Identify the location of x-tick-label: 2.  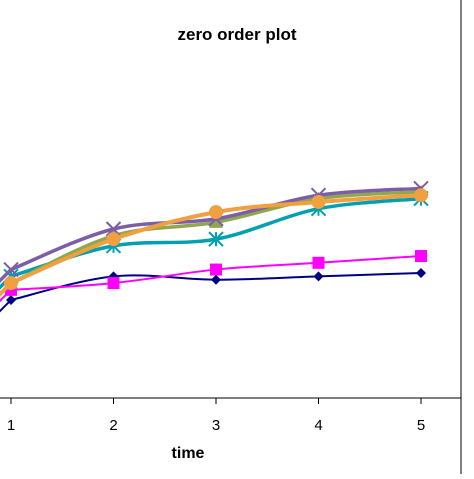
(113, 425).